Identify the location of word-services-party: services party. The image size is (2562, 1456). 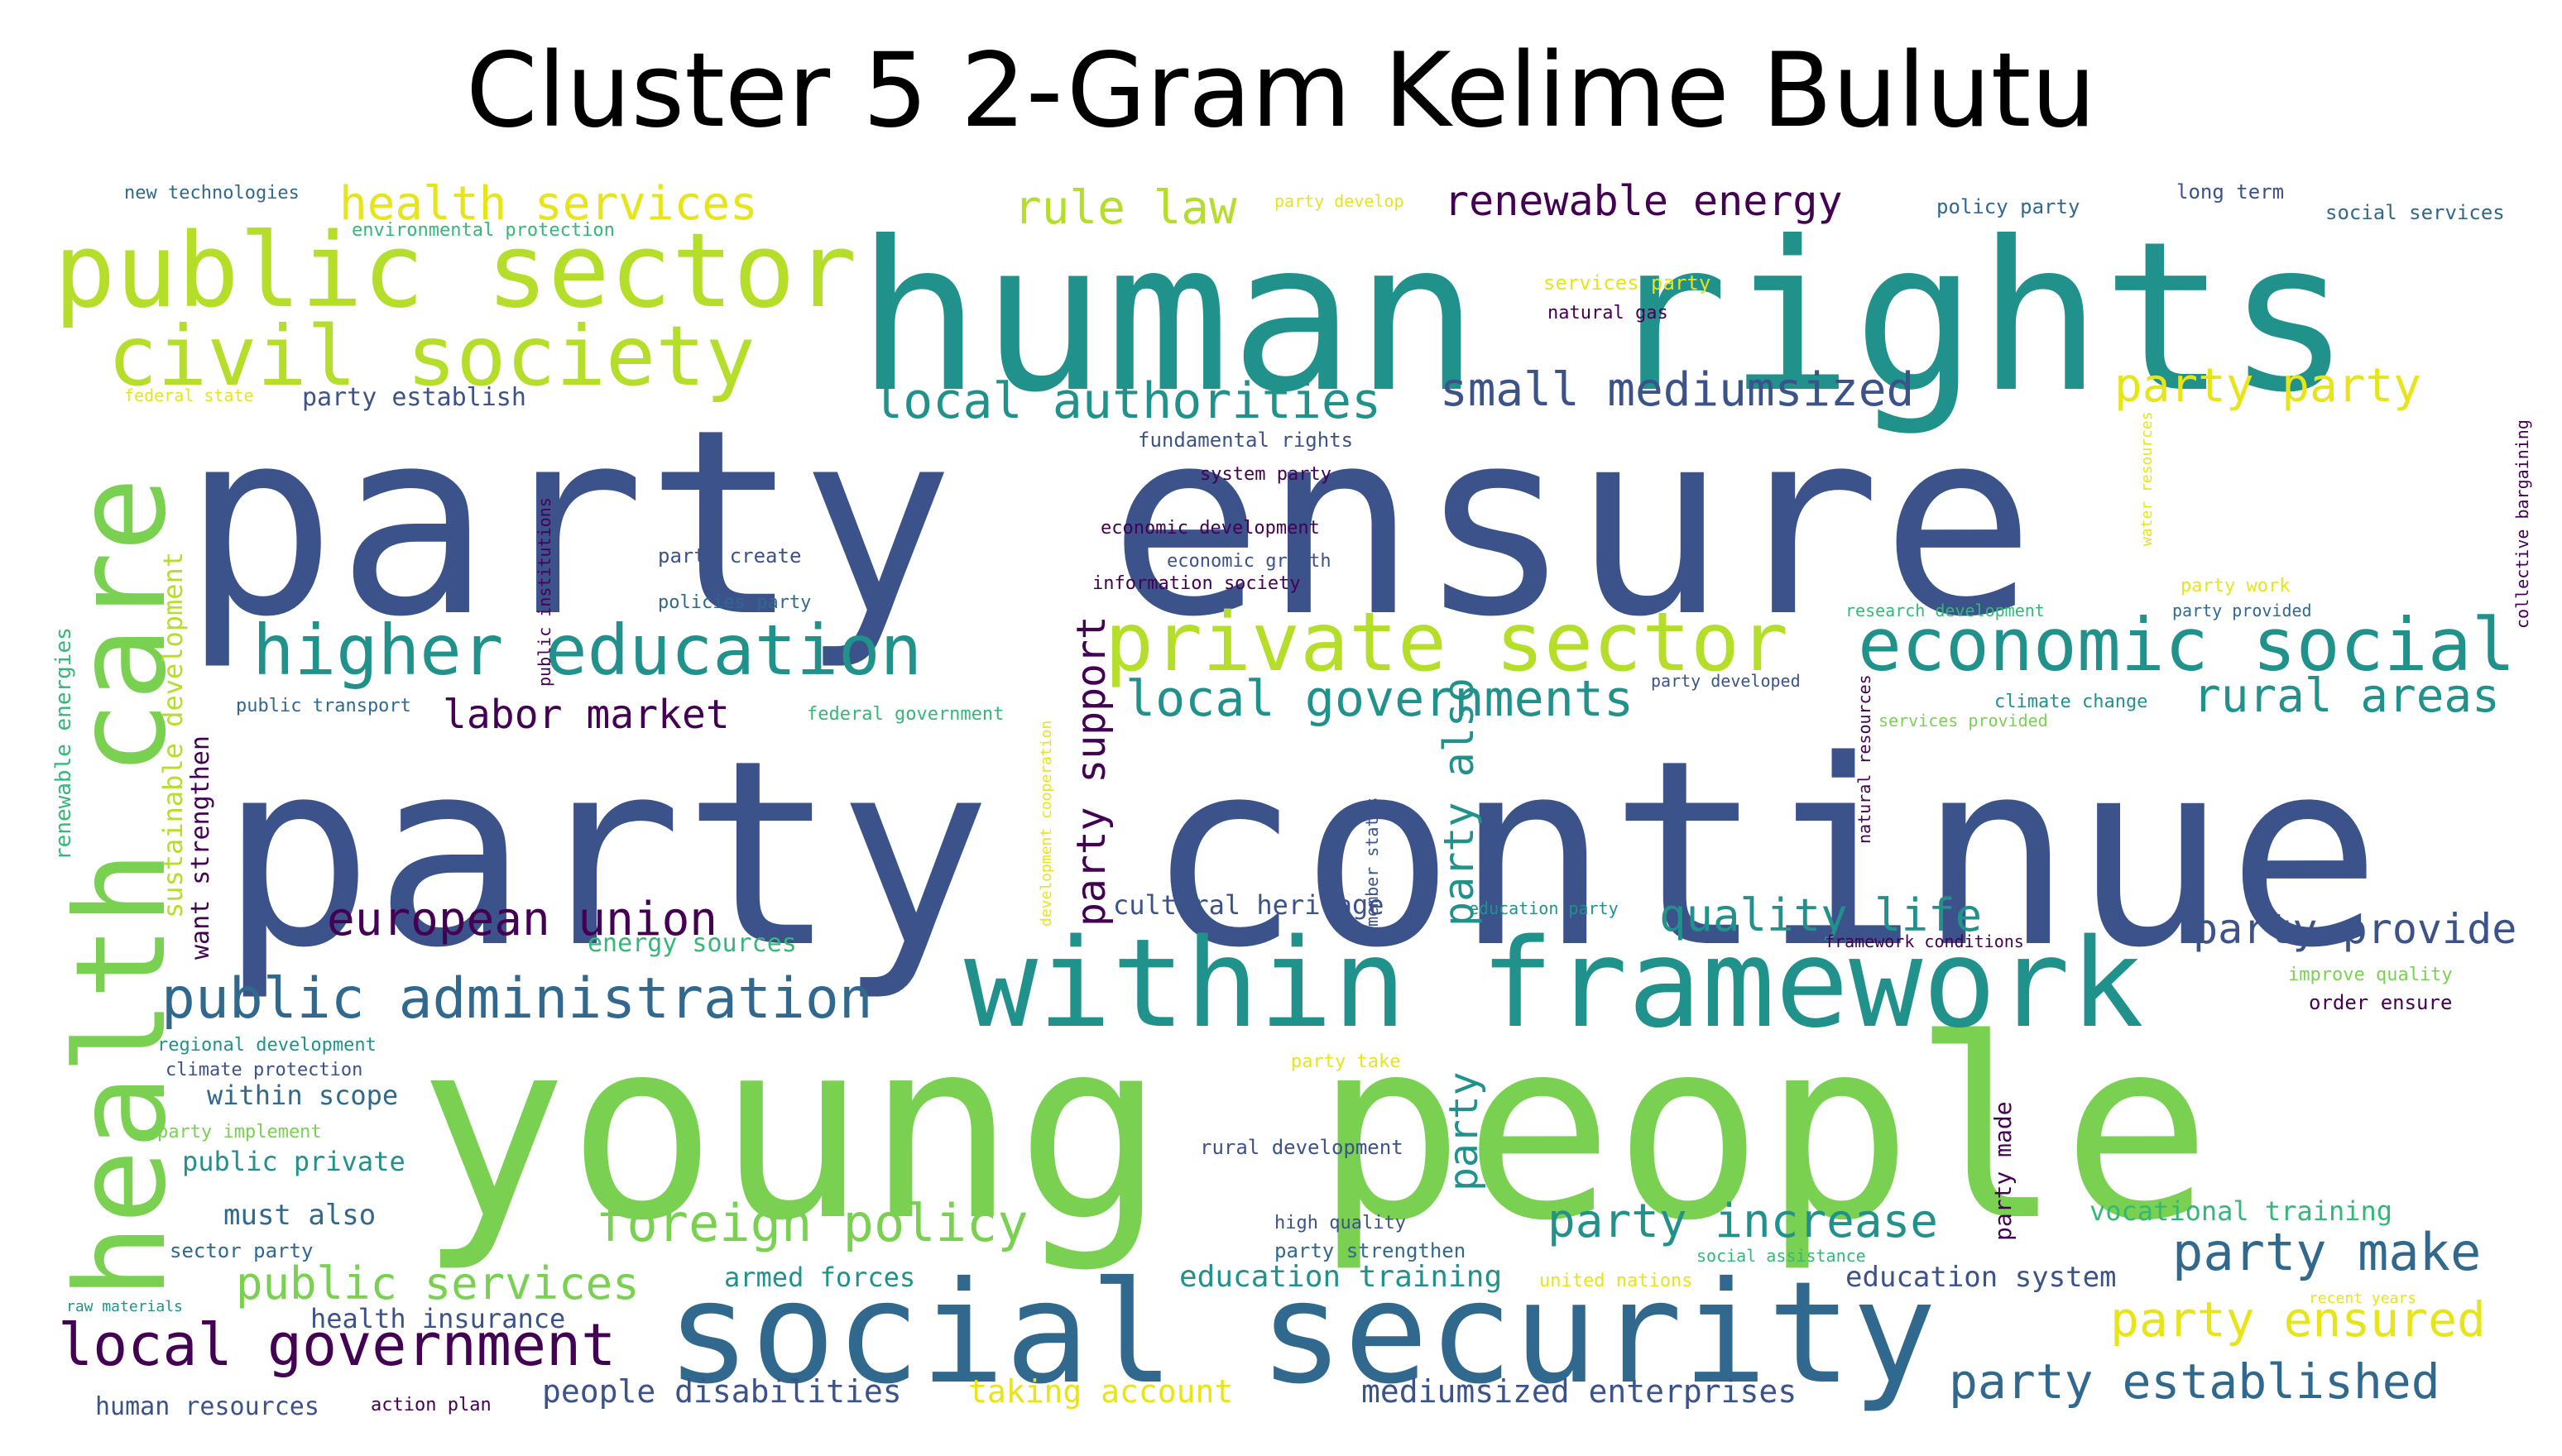
(1626, 283).